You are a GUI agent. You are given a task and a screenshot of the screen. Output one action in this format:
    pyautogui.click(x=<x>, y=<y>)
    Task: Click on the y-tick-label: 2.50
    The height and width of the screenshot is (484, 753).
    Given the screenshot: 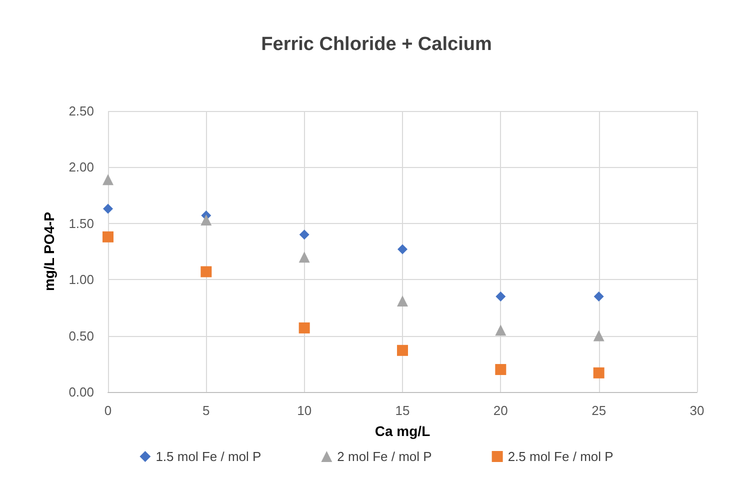 What is the action you would take?
    pyautogui.click(x=81, y=111)
    